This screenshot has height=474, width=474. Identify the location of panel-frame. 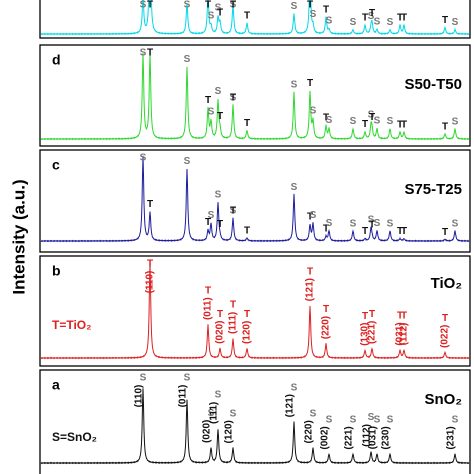
(255, 19).